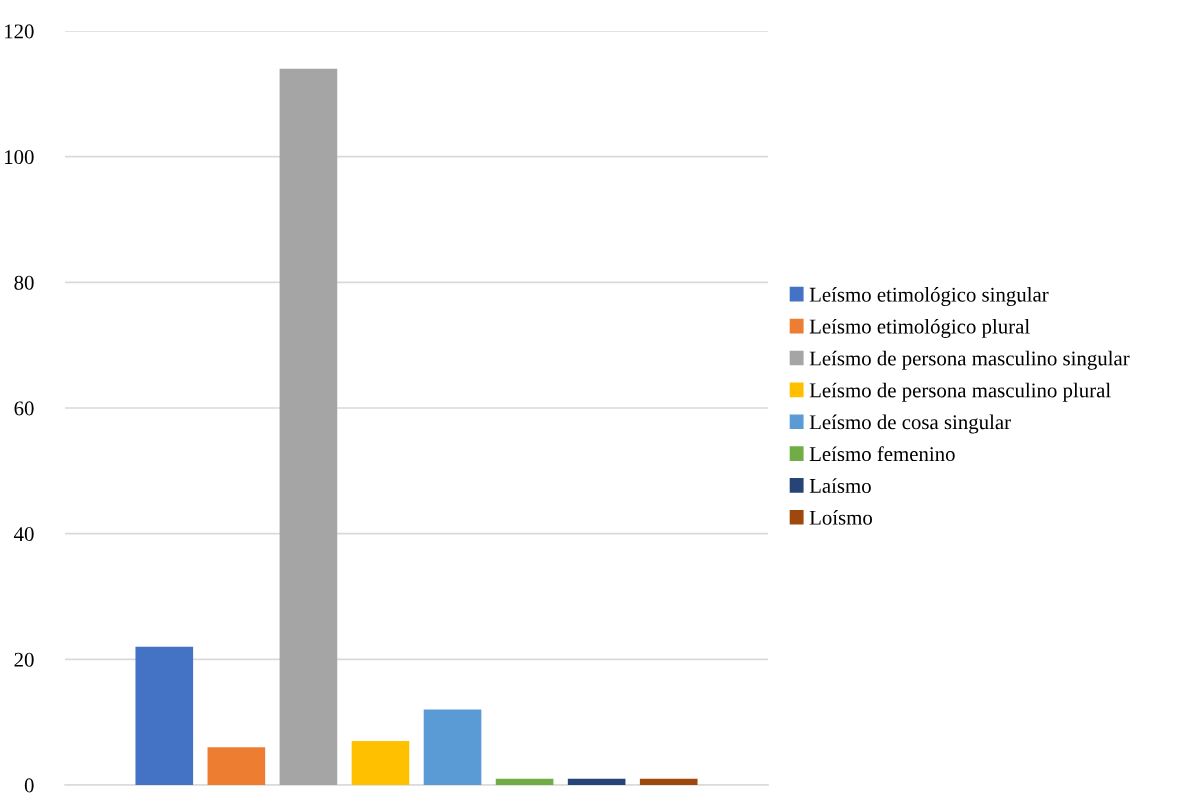  Describe the element at coordinates (24, 534) in the screenshot. I see `y-tick-label: 40` at that location.